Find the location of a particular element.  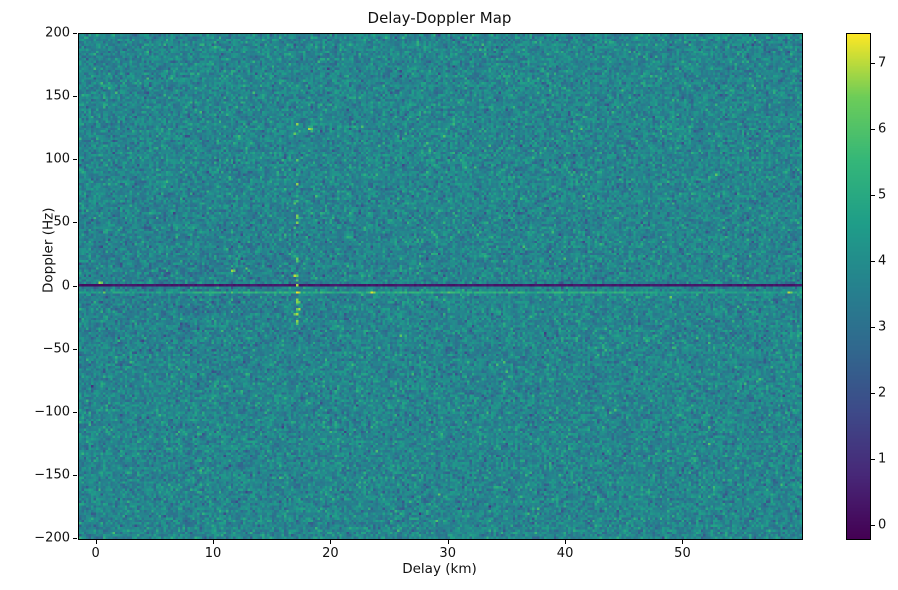

y-tick-label: −50 is located at coordinates (56, 349).